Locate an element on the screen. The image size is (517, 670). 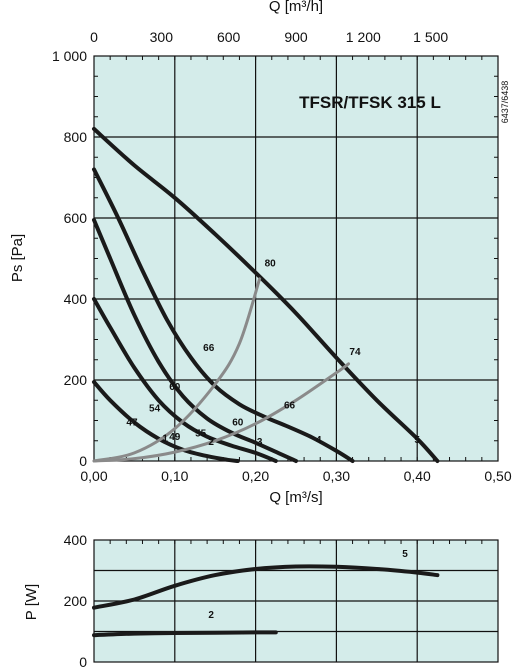
top-tick-label: 900 is located at coordinates (296, 37).